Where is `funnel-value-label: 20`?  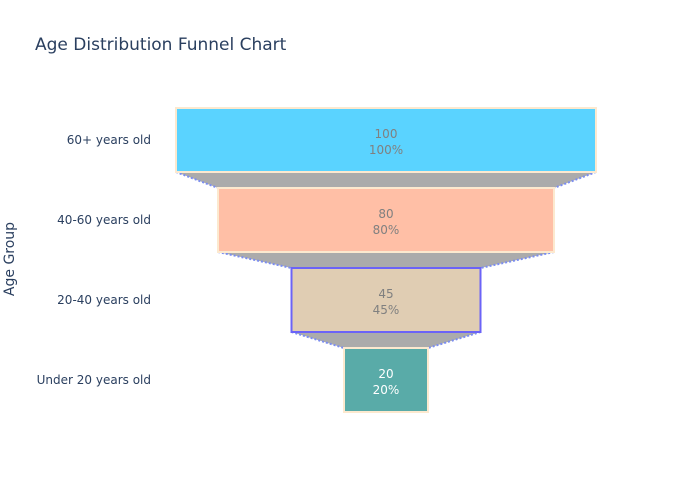
funnel-value-label: 20 is located at coordinates (385, 374).